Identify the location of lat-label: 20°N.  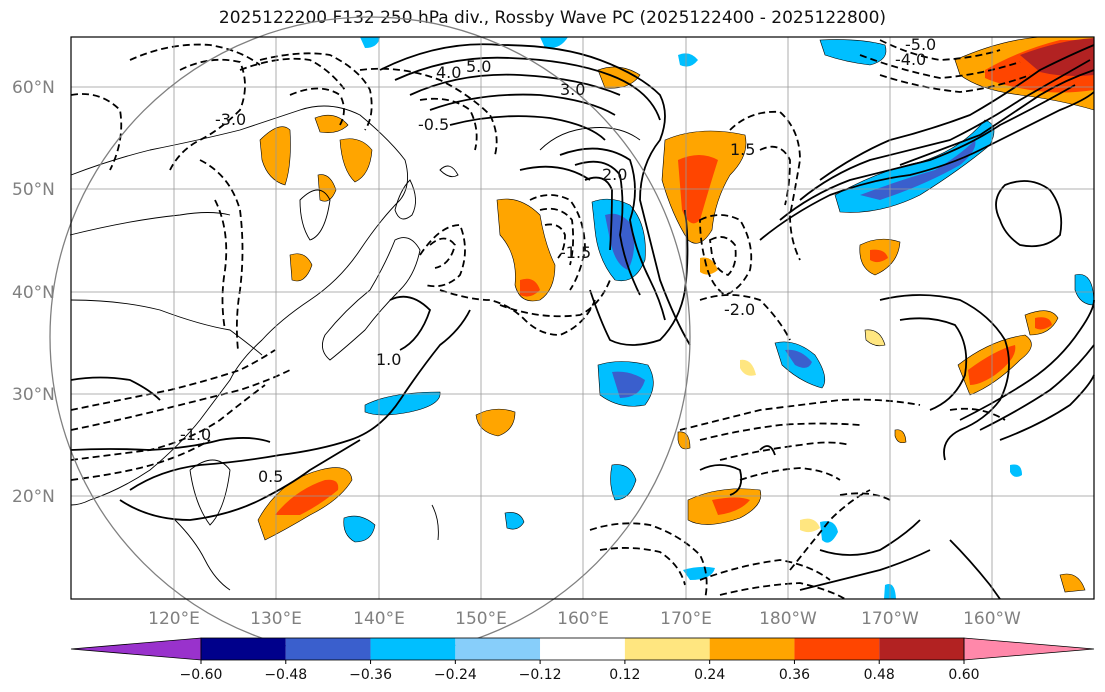
(33, 497).